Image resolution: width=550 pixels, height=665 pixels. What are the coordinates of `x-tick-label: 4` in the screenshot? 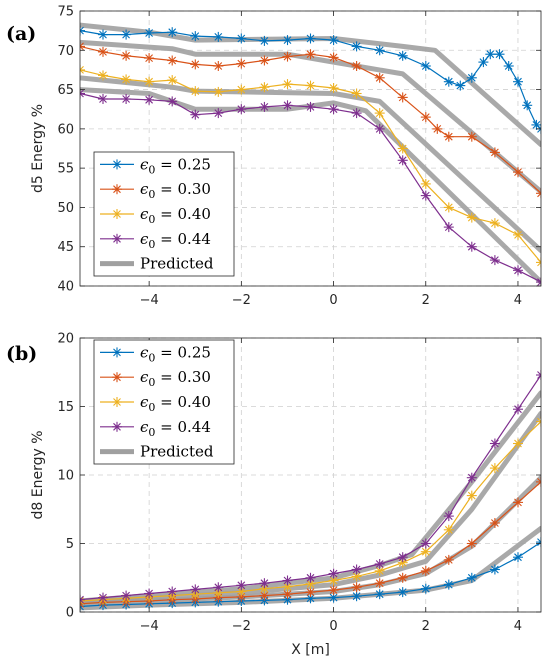 It's located at (518, 626).